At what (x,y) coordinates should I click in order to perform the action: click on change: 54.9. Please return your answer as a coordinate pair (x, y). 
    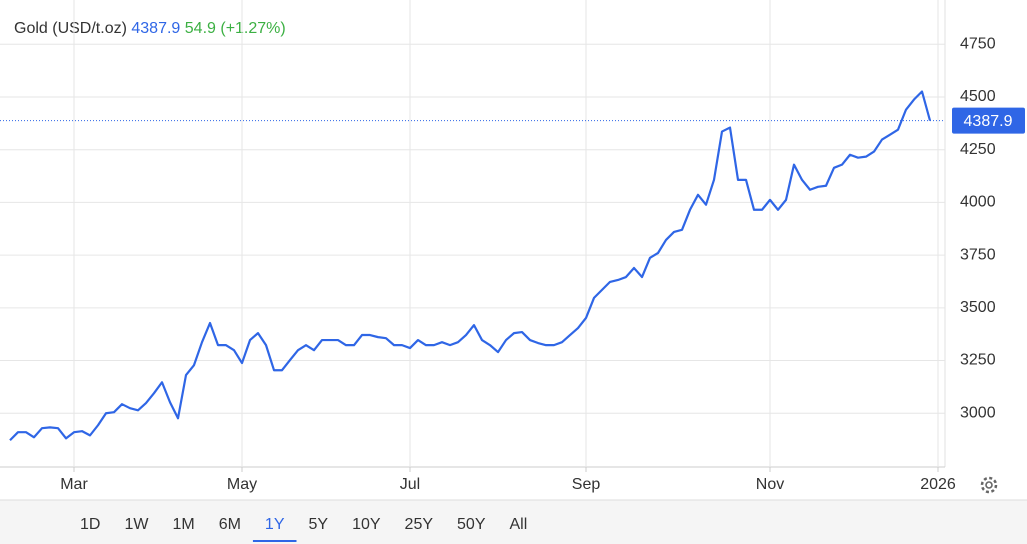
    Looking at the image, I should click on (200, 28).